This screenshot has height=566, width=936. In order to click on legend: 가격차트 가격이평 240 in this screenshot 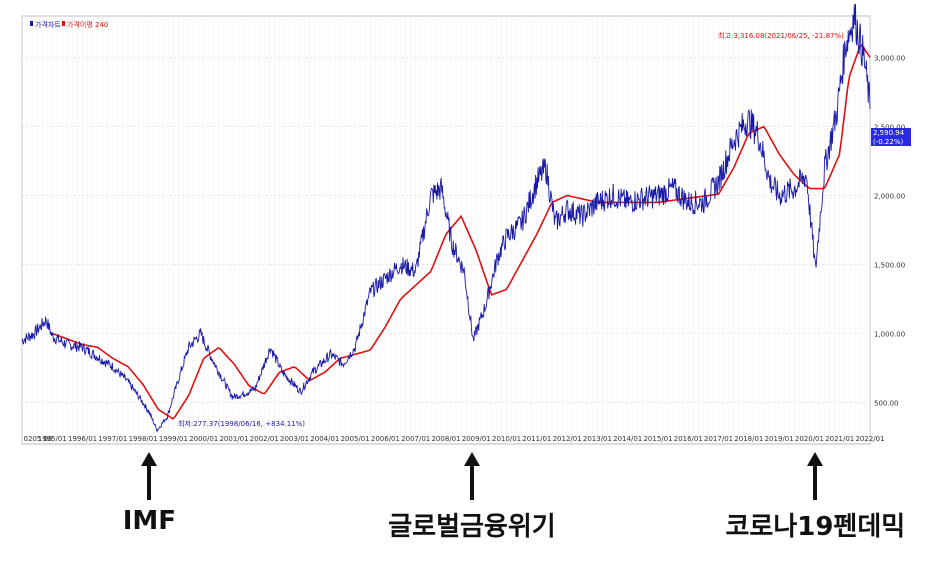, I will do `click(69, 24)`.